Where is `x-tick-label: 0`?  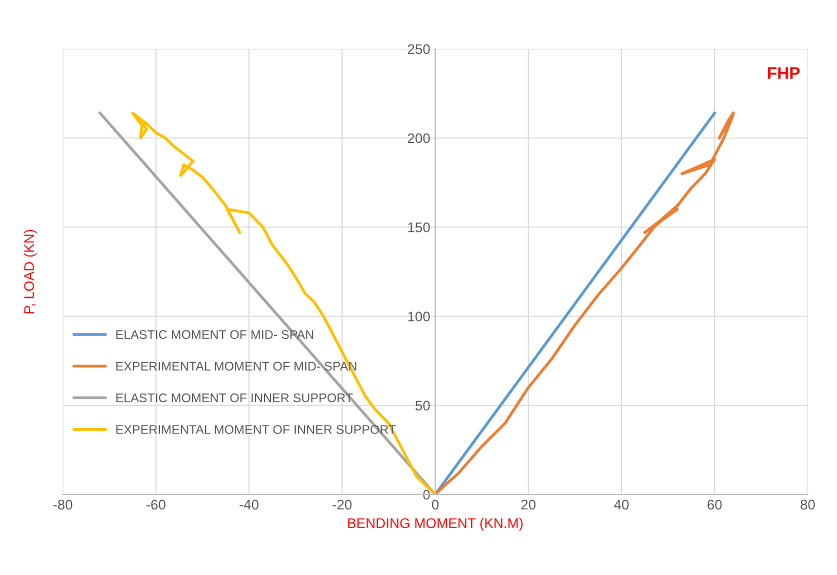
x-tick-label: 0 is located at coordinates (435, 505).